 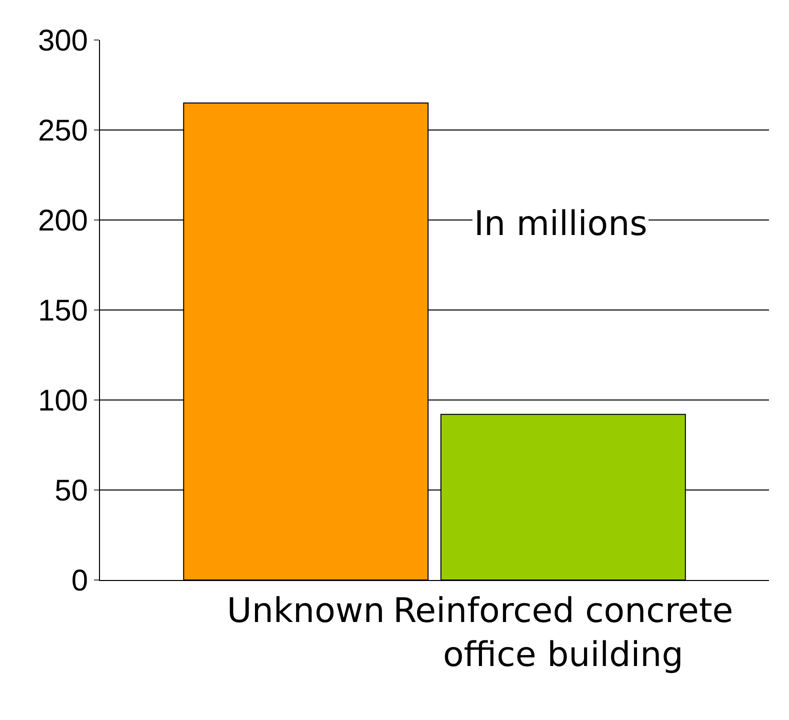 I want to click on y-tick-label: 50, so click(x=71, y=491).